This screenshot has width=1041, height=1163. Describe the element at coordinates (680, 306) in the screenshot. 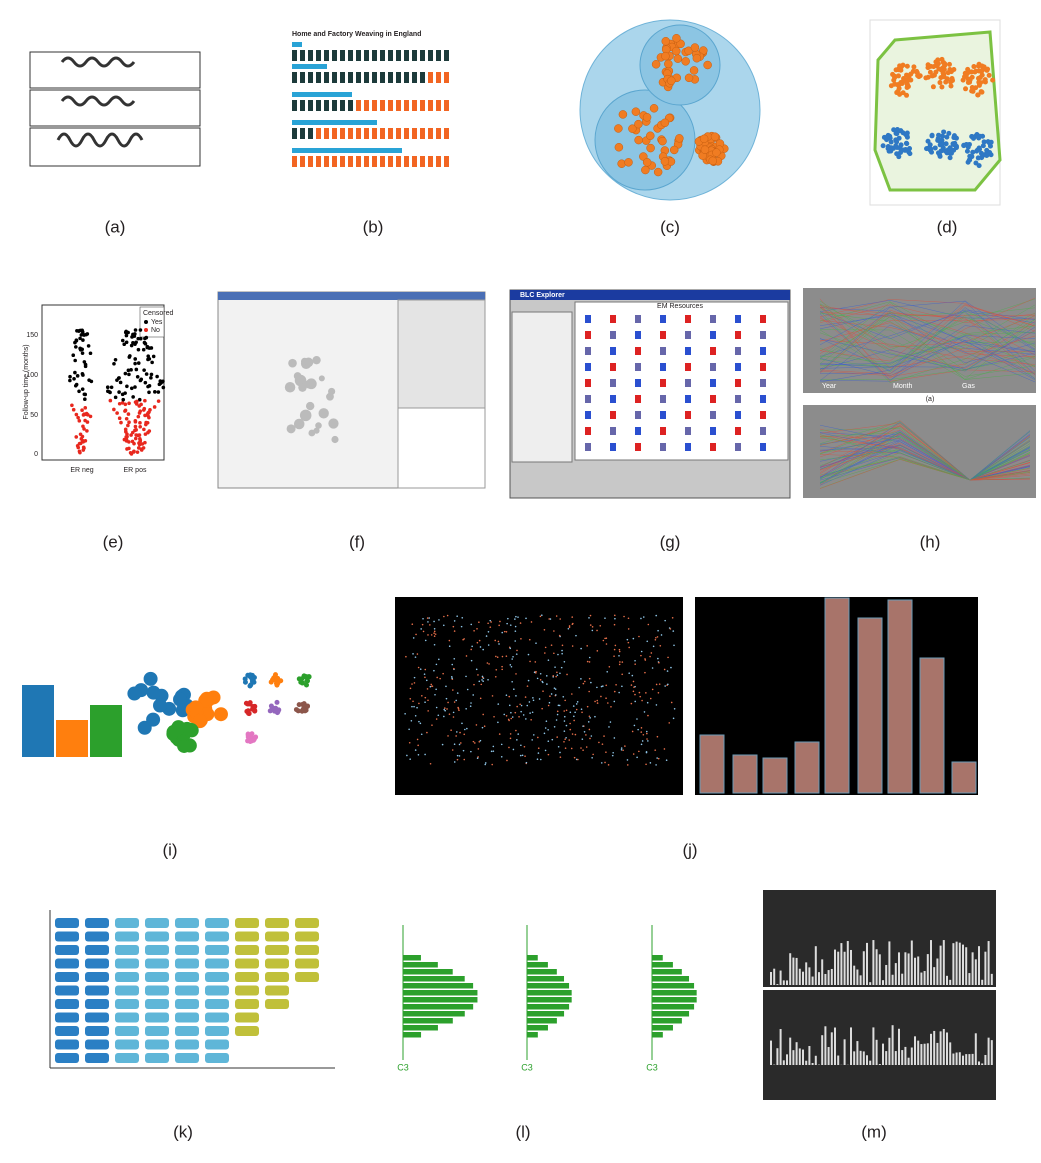

I see `content-title: EM Resources` at that location.